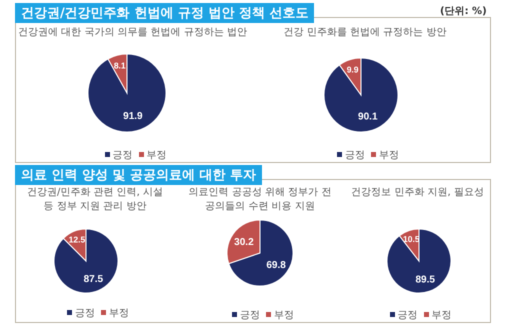 The height and width of the screenshot is (332, 505). Describe the element at coordinates (352, 69) in the screenshot. I see `data-label: 9.9` at that location.